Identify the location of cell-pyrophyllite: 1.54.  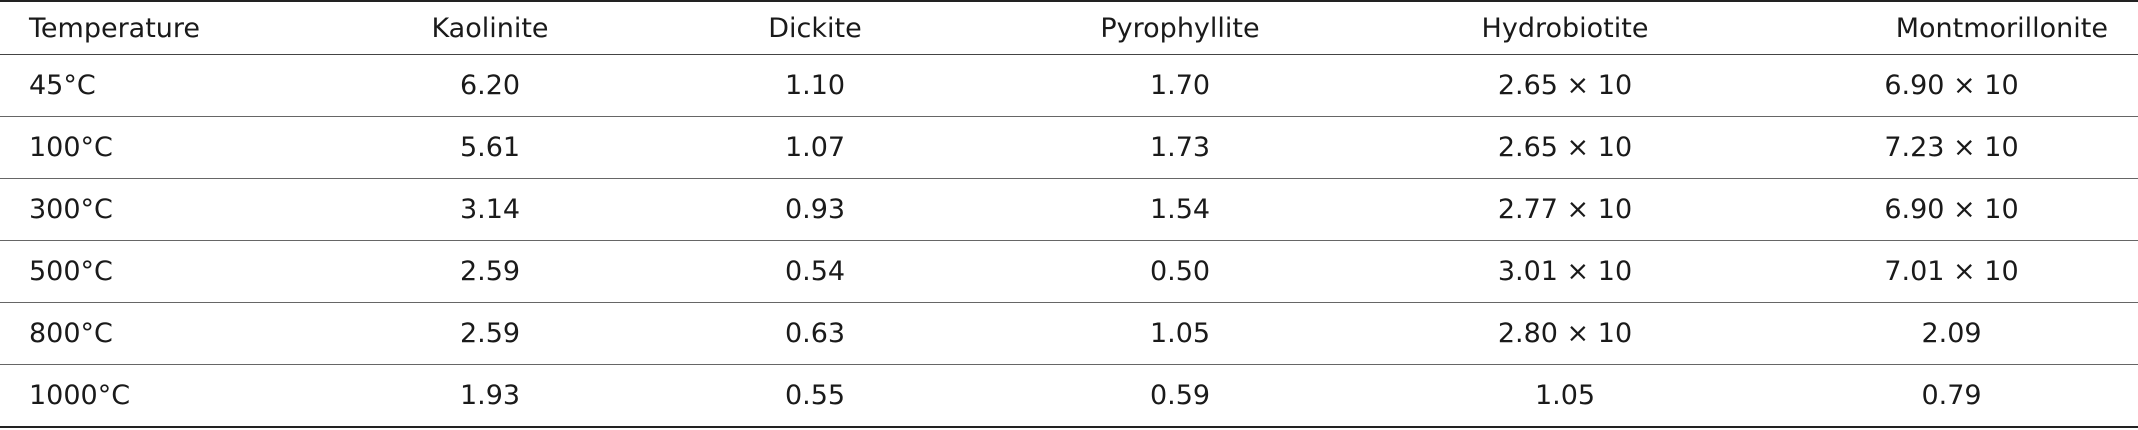
(1180, 209).